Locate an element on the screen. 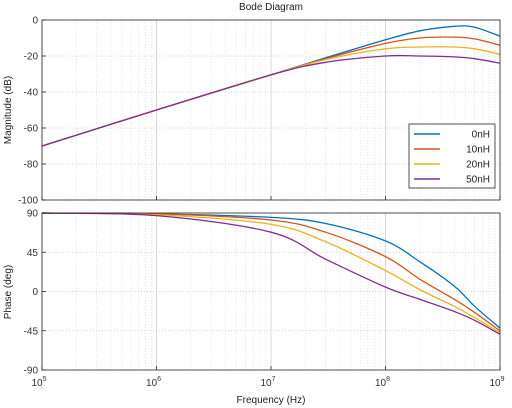 This screenshot has height=408, width=512. y-tick-label: -100 is located at coordinates (28, 201).